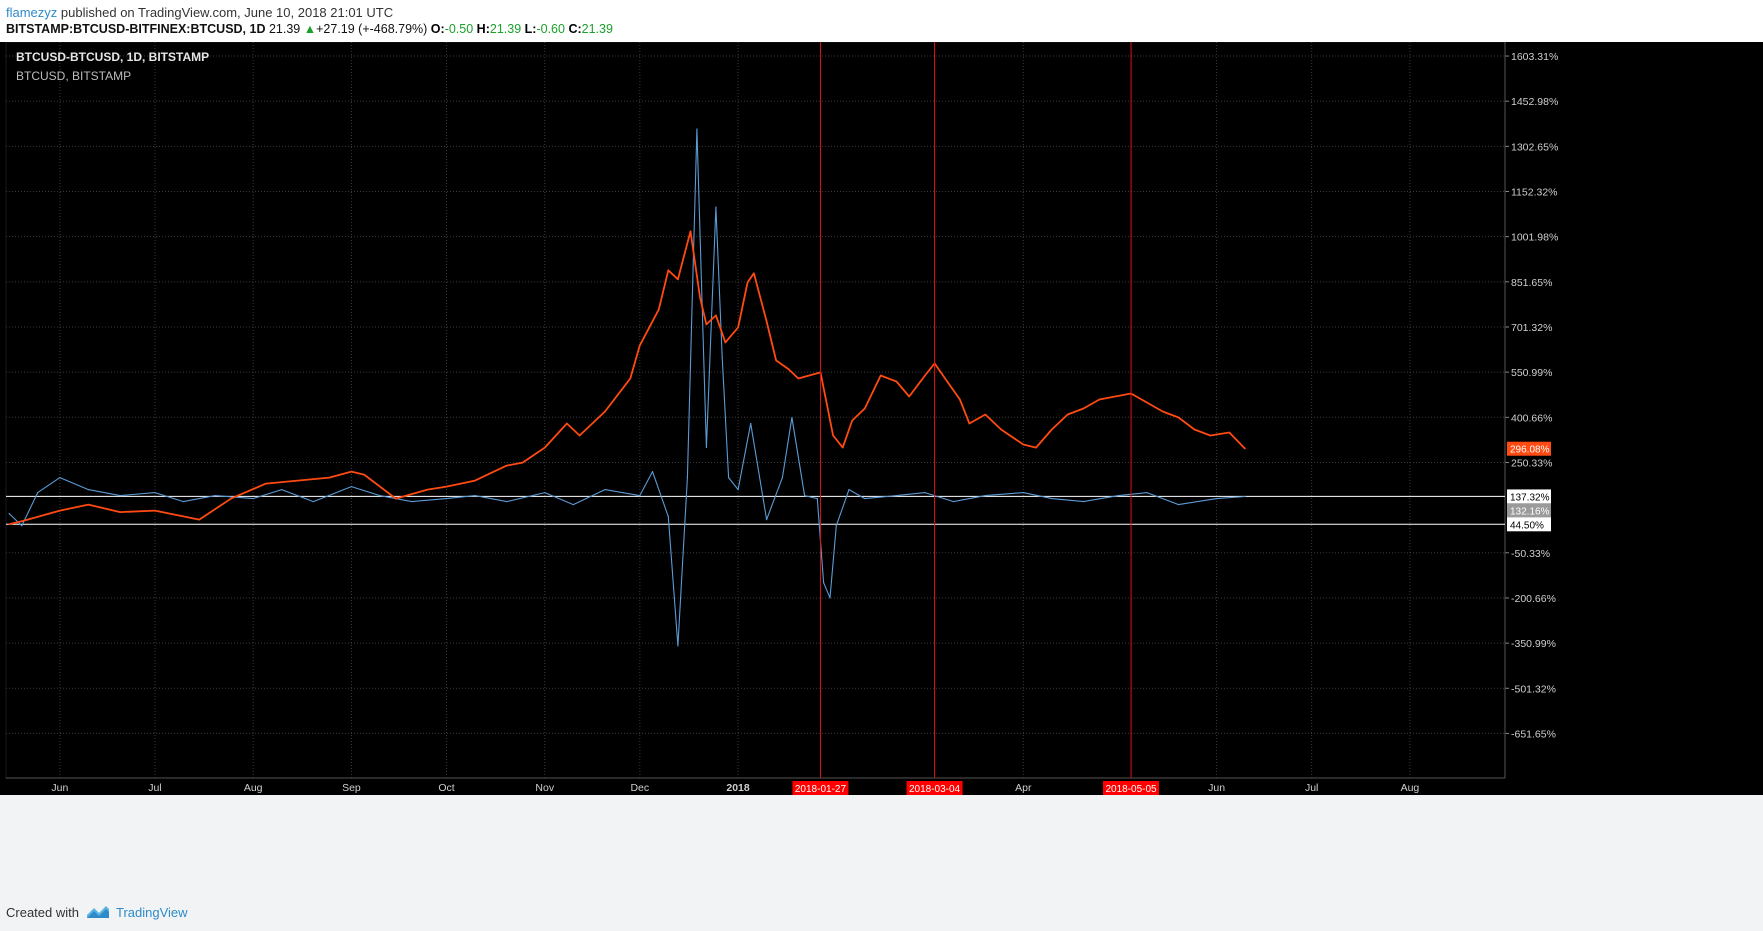 This screenshot has height=931, width=1763. What do you see at coordinates (505, 29) in the screenshot?
I see `high-value: 21.39` at bounding box center [505, 29].